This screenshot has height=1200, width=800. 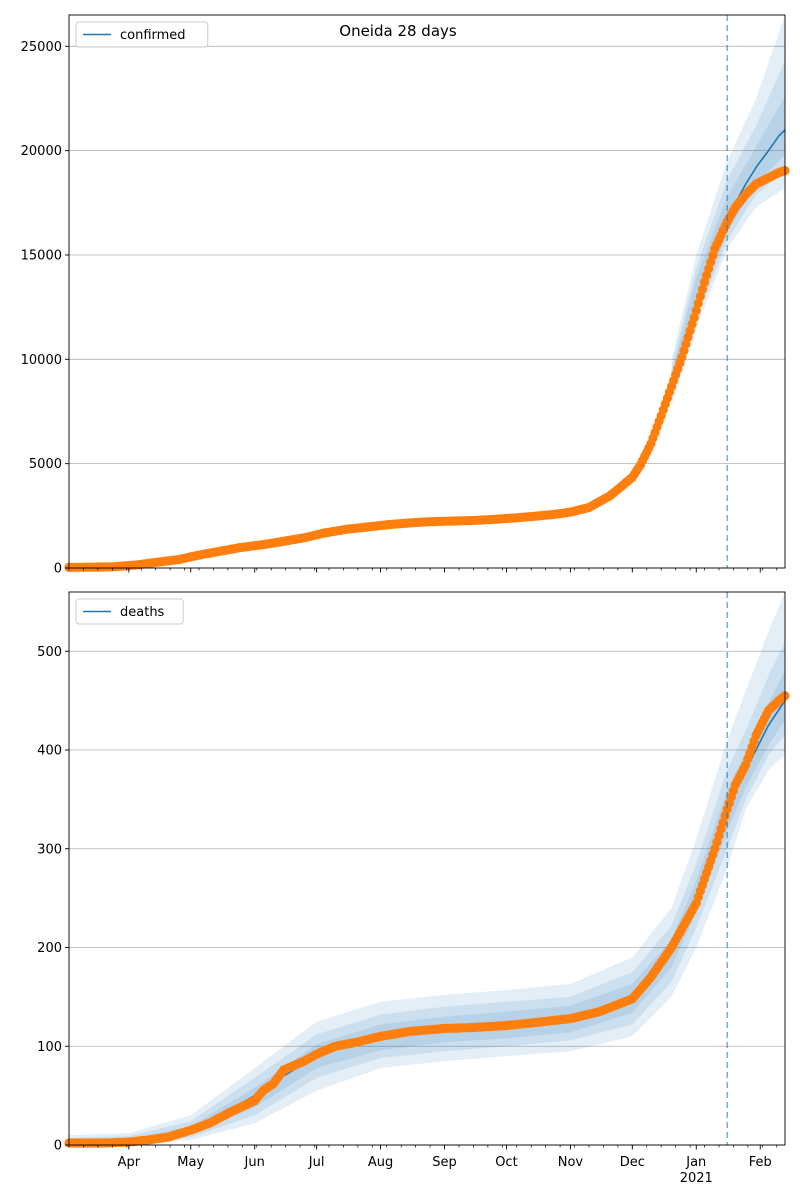 I want to click on y-tick-label: 500, so click(x=49, y=652).